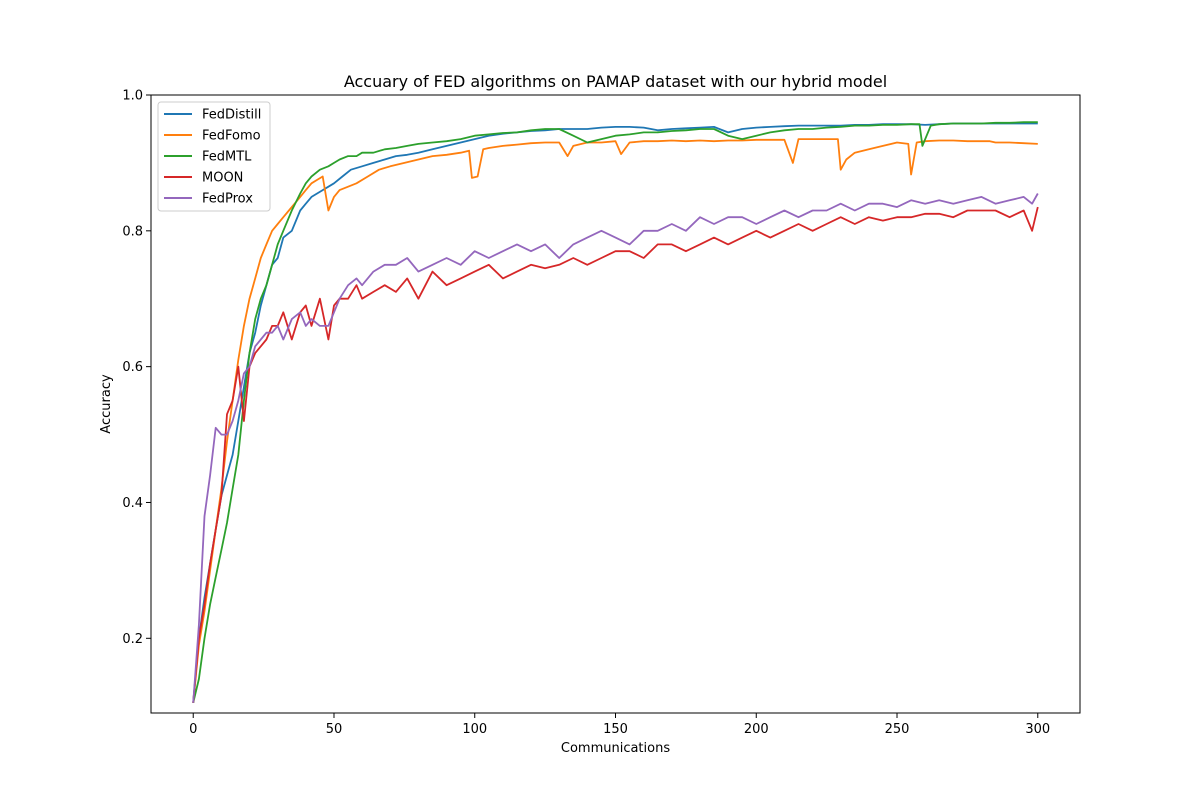  I want to click on y-tick-label: 0.6, so click(132, 367).